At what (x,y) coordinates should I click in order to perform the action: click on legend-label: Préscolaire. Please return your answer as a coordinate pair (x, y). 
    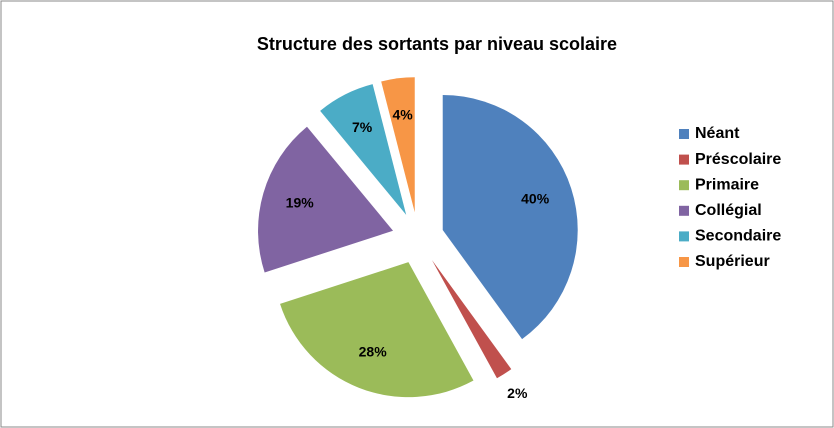
    Looking at the image, I should click on (738, 159).